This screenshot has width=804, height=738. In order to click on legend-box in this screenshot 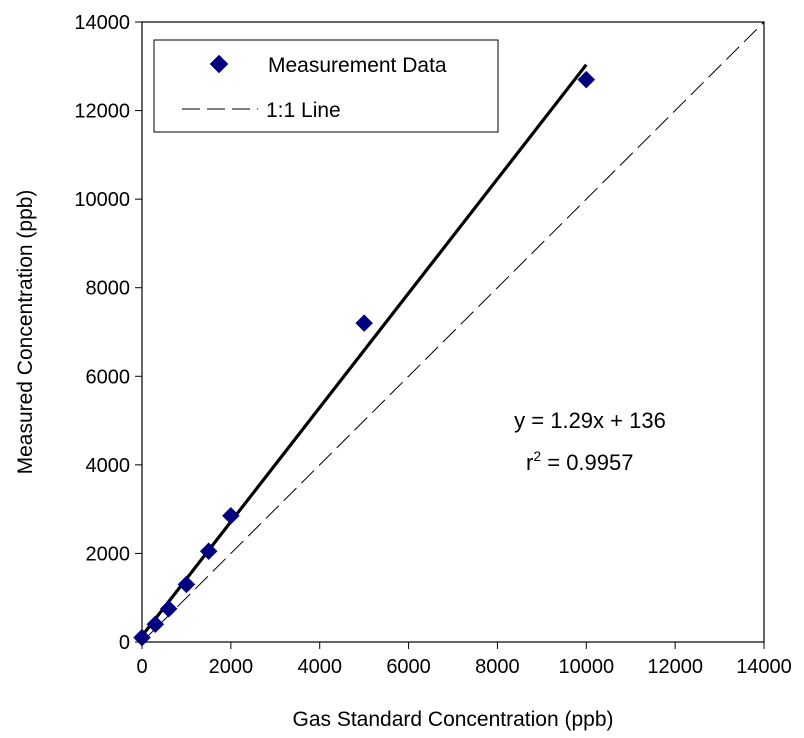, I will do `click(326, 86)`.